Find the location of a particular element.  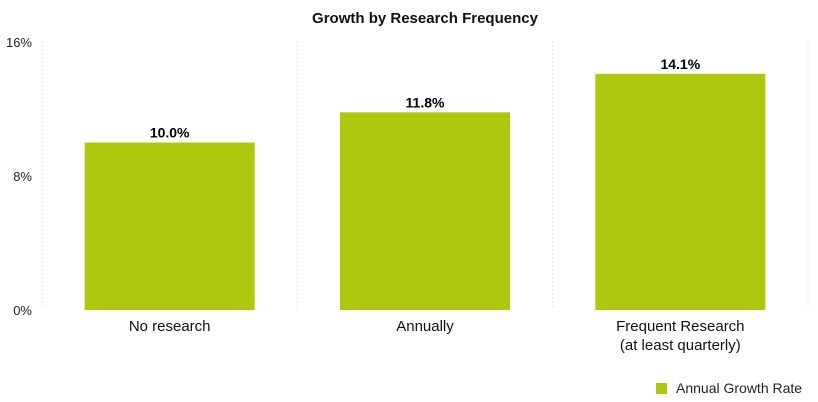

y-tick-label: 16% is located at coordinates (19, 42).